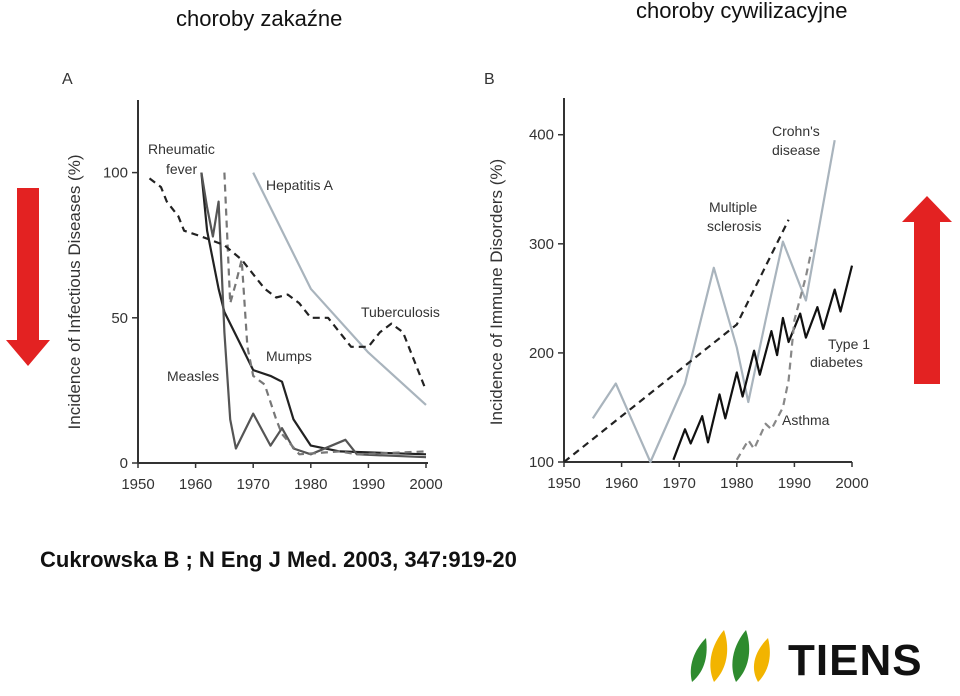 This screenshot has height=696, width=960. What do you see at coordinates (733, 207) in the screenshot?
I see `label-ms-1: Multiple` at bounding box center [733, 207].